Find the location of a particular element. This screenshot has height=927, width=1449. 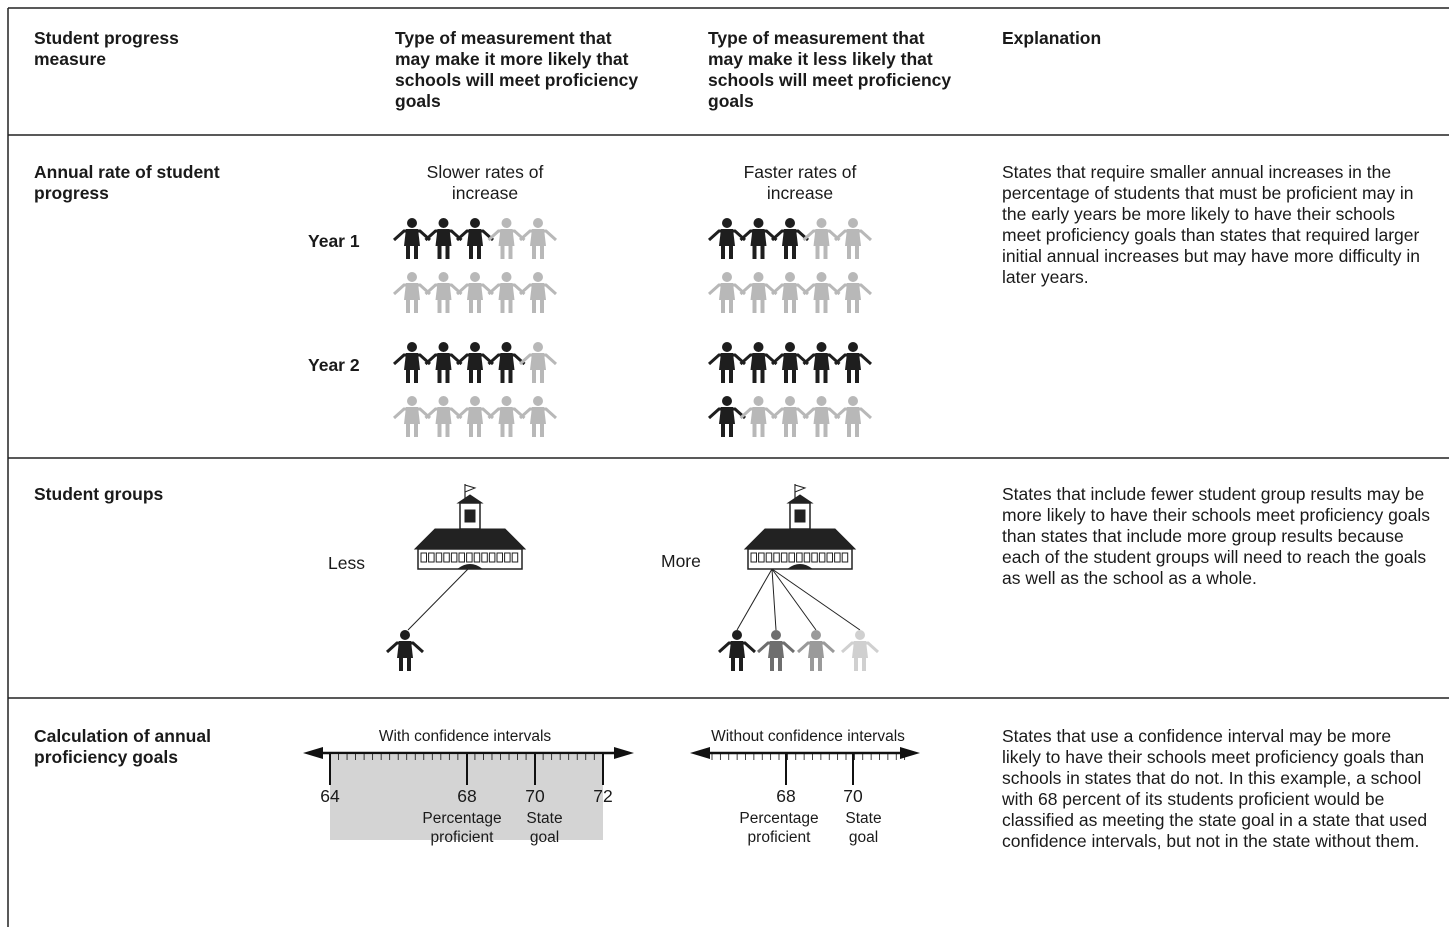

tower-roof is located at coordinates (470, 499).